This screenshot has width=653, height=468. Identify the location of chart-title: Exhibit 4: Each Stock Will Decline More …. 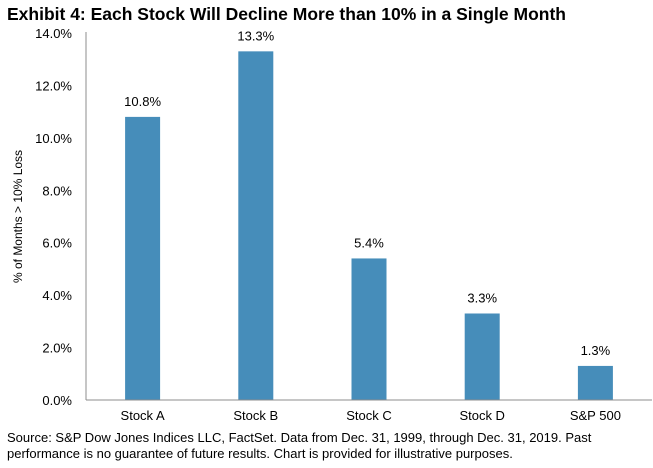
(286, 14).